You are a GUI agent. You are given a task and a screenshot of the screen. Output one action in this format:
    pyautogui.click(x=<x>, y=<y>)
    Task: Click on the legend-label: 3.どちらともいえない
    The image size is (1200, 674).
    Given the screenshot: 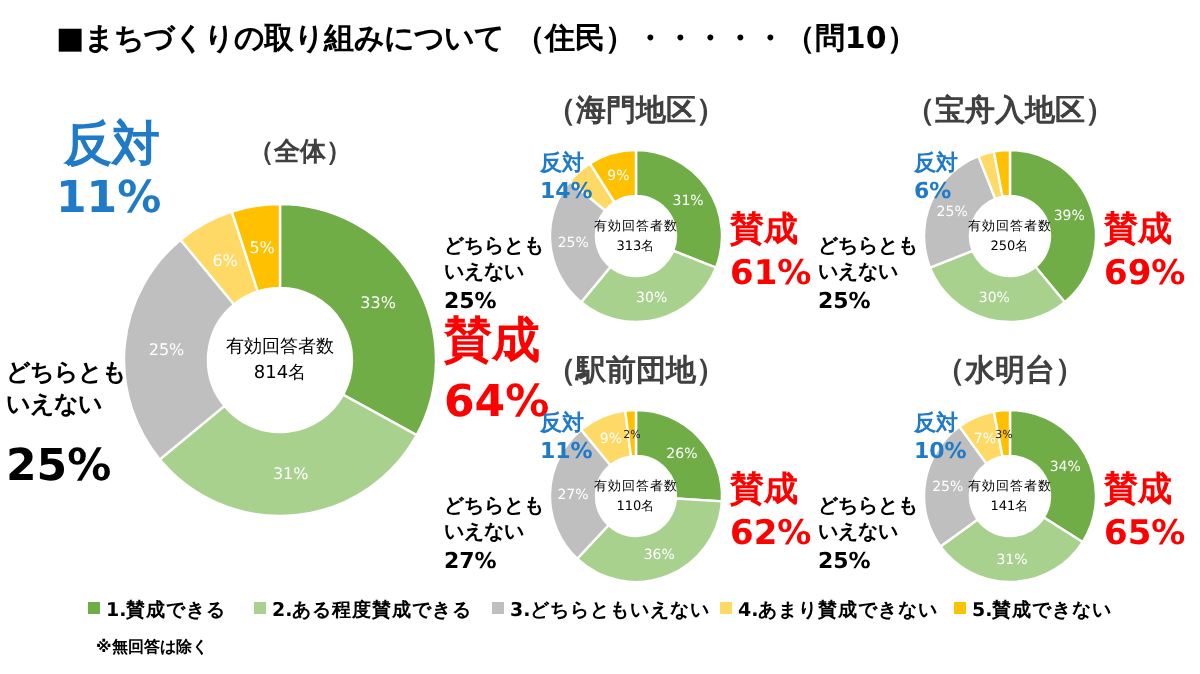 What is the action you would take?
    pyautogui.click(x=610, y=611)
    